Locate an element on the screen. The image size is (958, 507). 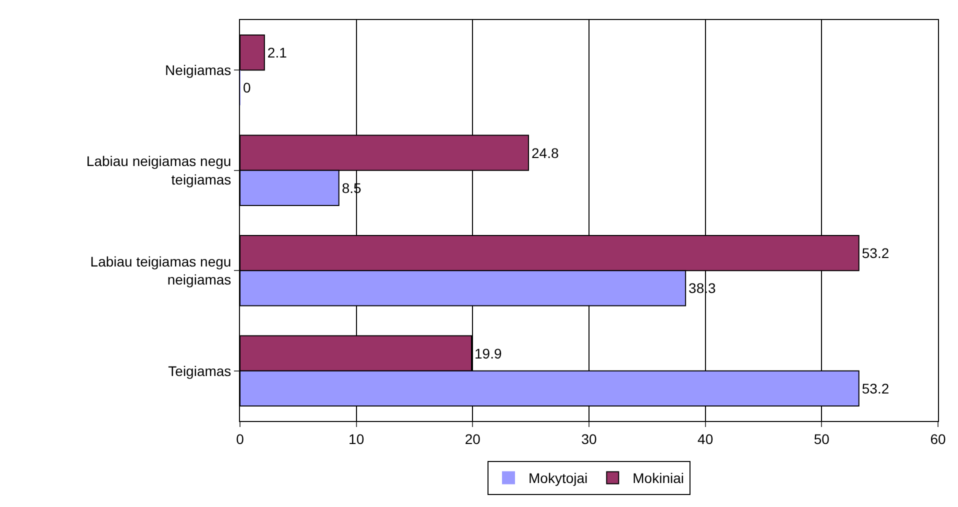
y-tick-label: Labiau teigiamas negu neigiamas is located at coordinates (161, 270).